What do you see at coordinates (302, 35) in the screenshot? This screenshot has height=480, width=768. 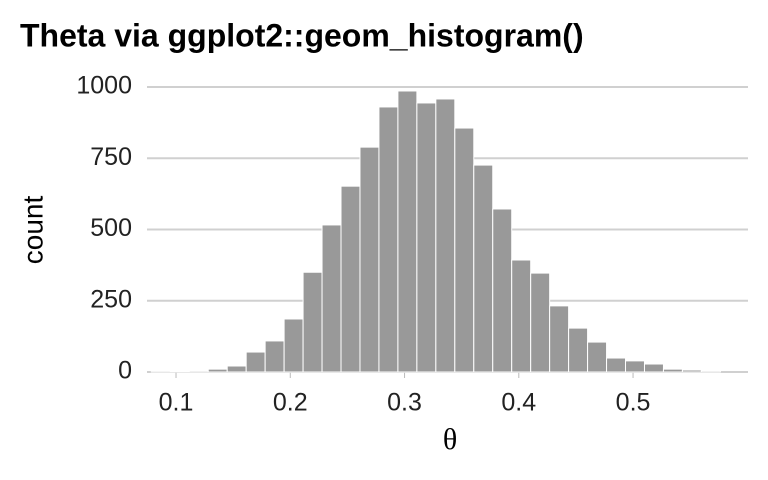 I see `chart-title: Theta via ggplot2::geom_histogram()` at bounding box center [302, 35].